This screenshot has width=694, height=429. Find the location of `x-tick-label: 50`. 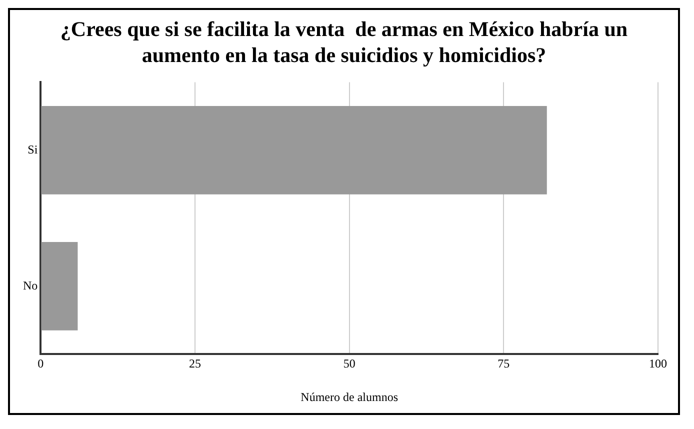

x-tick-label: 50 is located at coordinates (349, 363).